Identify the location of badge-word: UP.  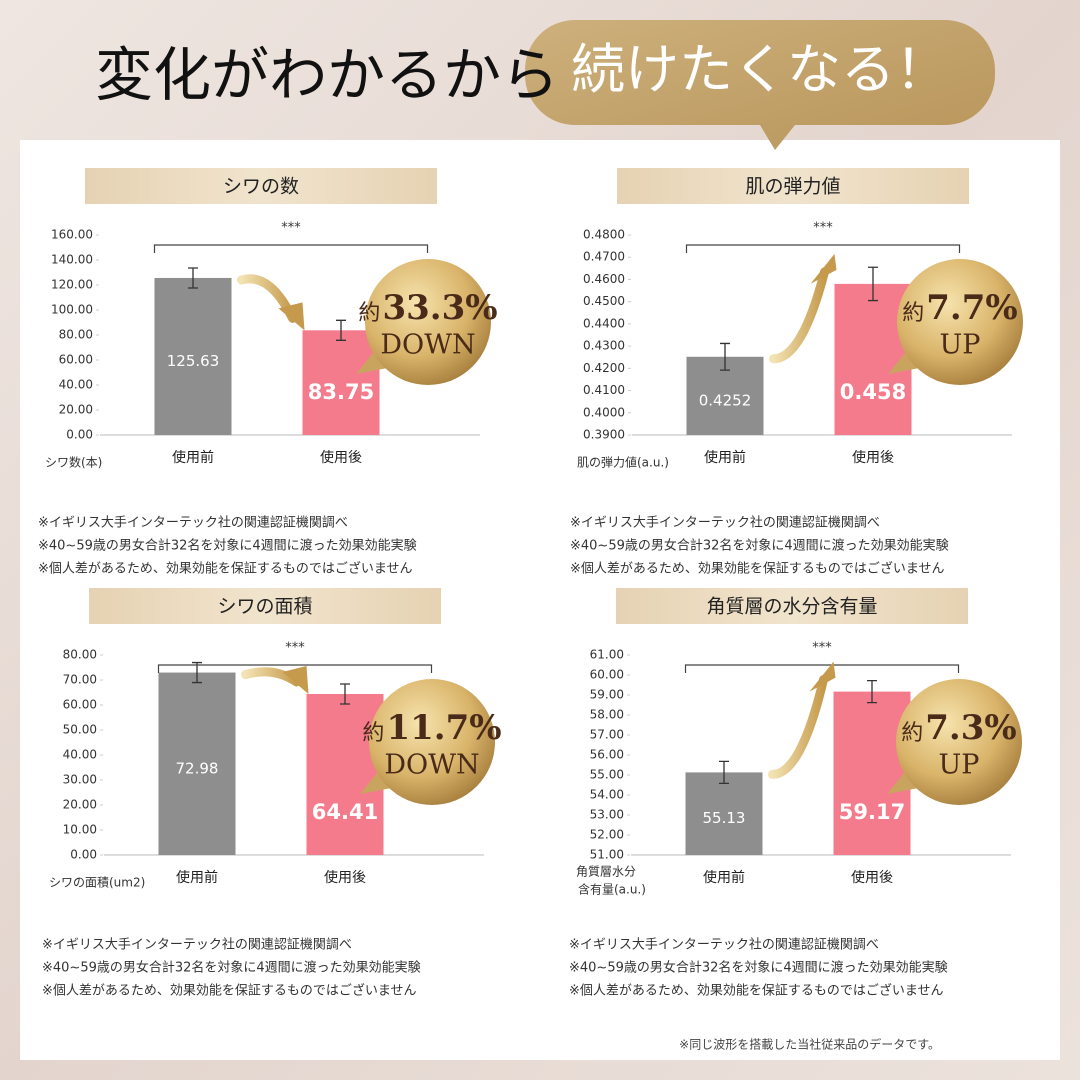
(959, 765).